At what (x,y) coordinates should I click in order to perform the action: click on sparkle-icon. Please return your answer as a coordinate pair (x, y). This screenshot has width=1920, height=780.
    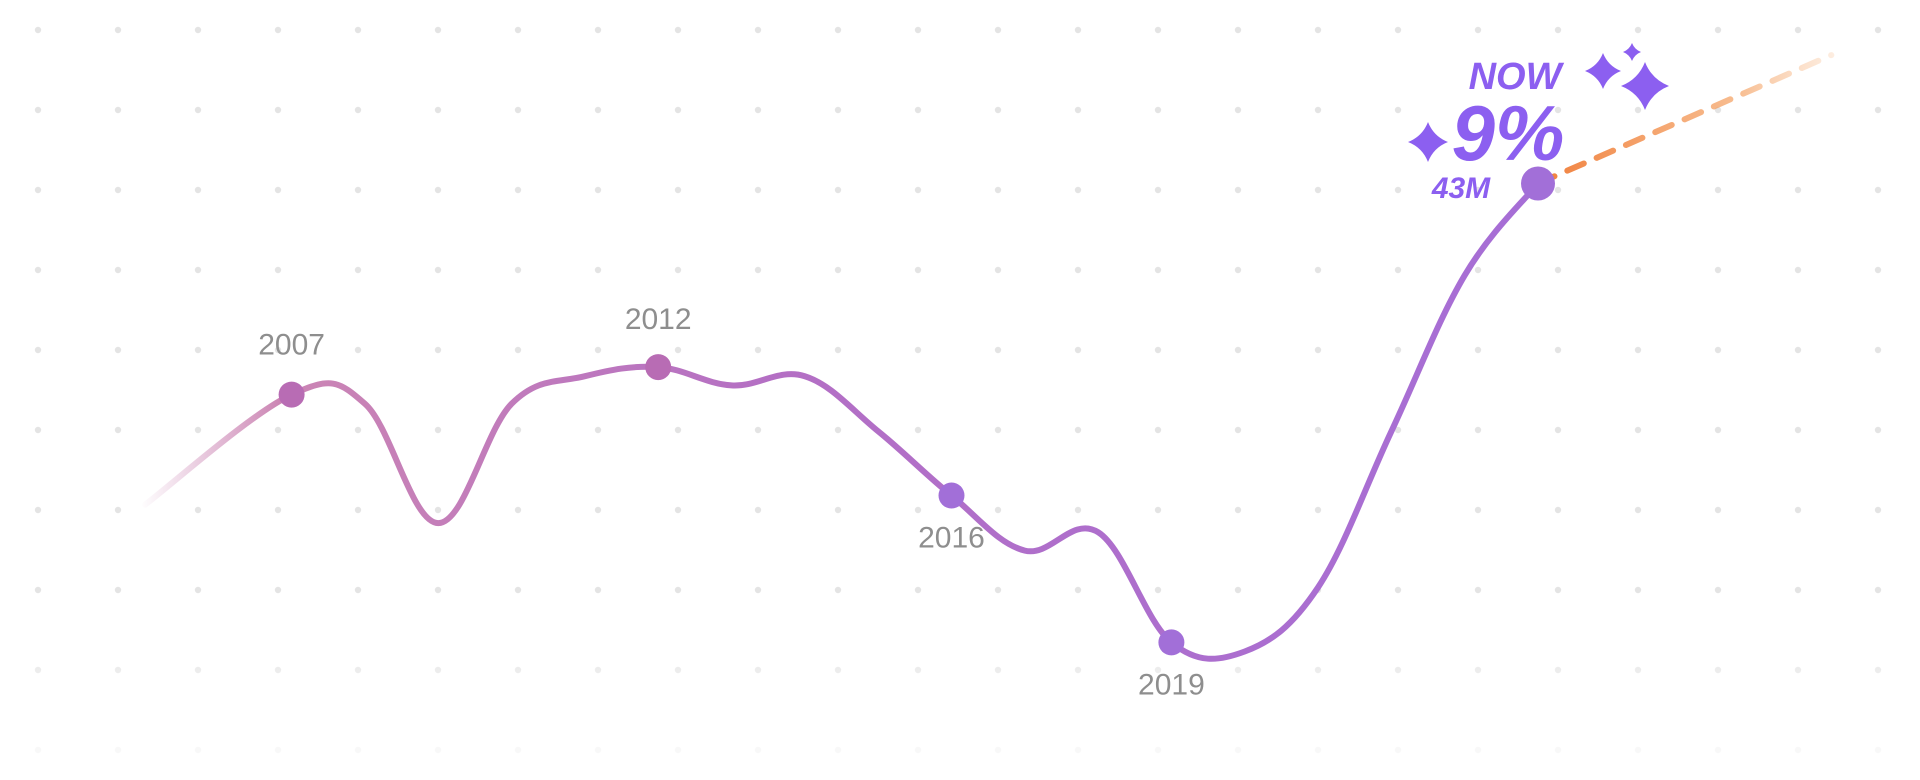
    Looking at the image, I should click on (1632, 52).